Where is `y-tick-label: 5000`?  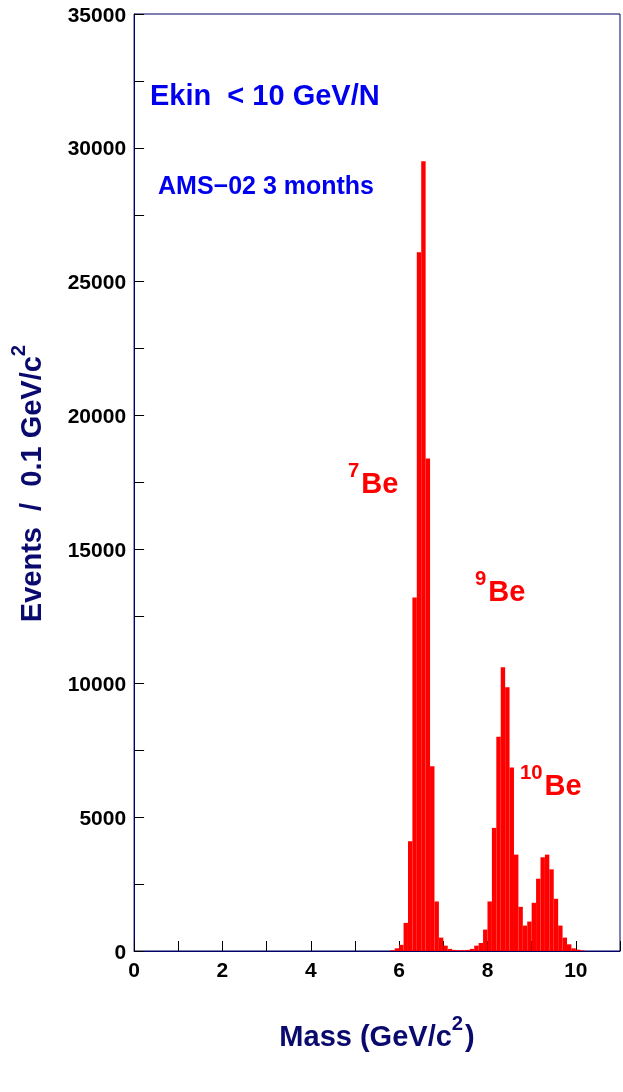
y-tick-label: 5000 is located at coordinates (103, 817).